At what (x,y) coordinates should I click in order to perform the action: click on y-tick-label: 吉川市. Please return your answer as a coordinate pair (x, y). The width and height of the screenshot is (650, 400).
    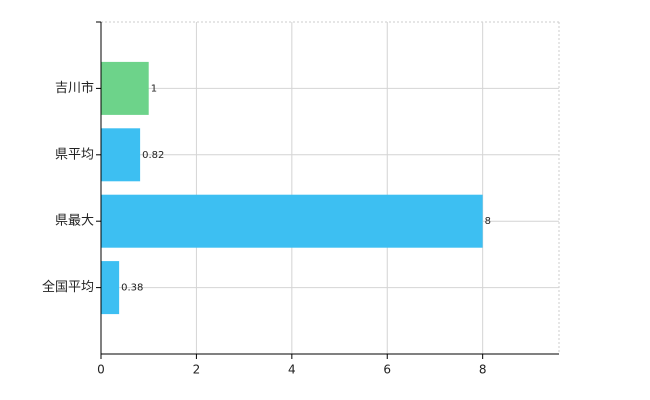
    Looking at the image, I should click on (74, 88).